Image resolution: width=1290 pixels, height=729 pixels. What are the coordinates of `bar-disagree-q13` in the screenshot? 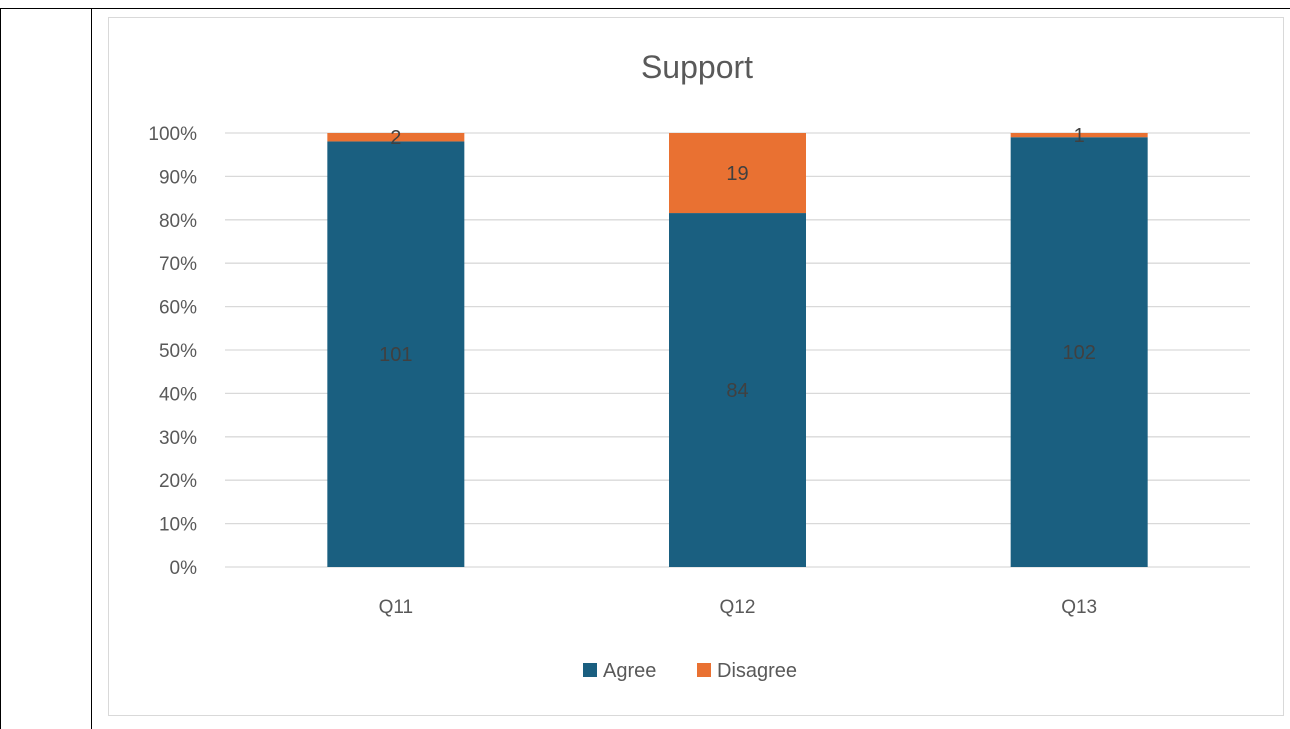 It's located at (1079, 135).